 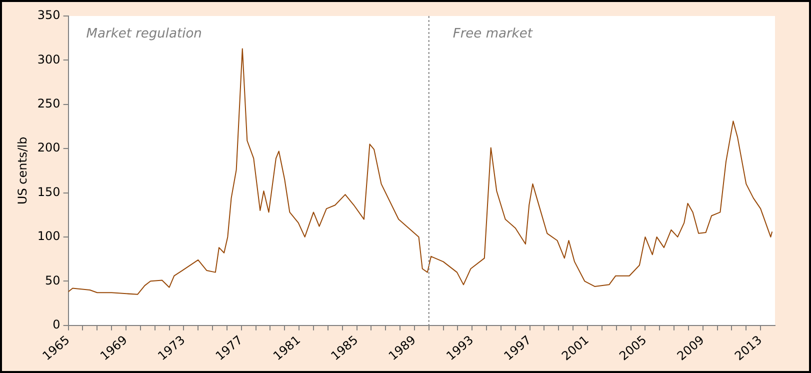 I want to click on annotation: Market regulation, so click(x=144, y=34).